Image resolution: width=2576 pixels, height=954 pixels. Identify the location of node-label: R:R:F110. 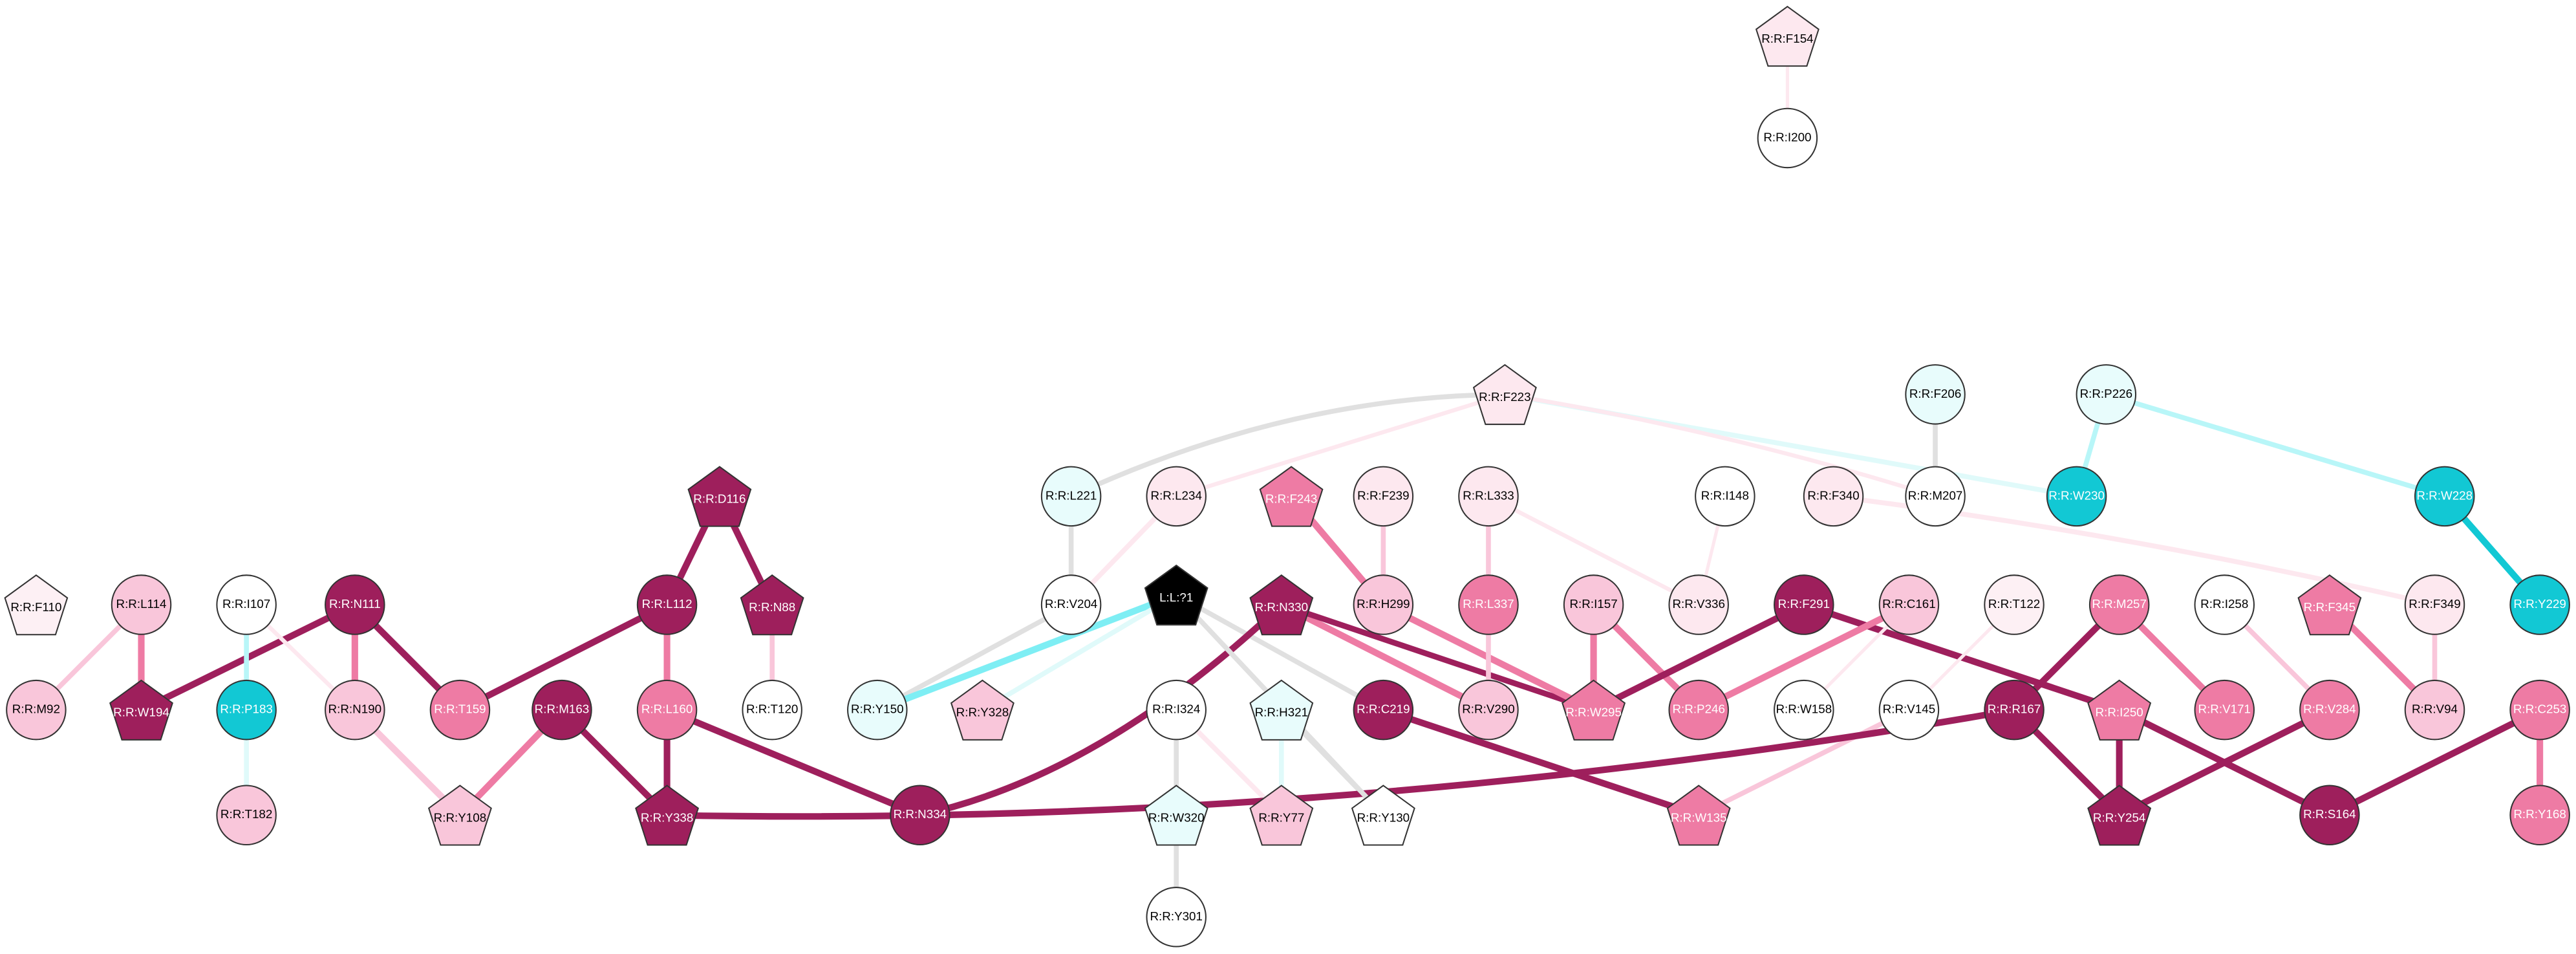
(35, 607).